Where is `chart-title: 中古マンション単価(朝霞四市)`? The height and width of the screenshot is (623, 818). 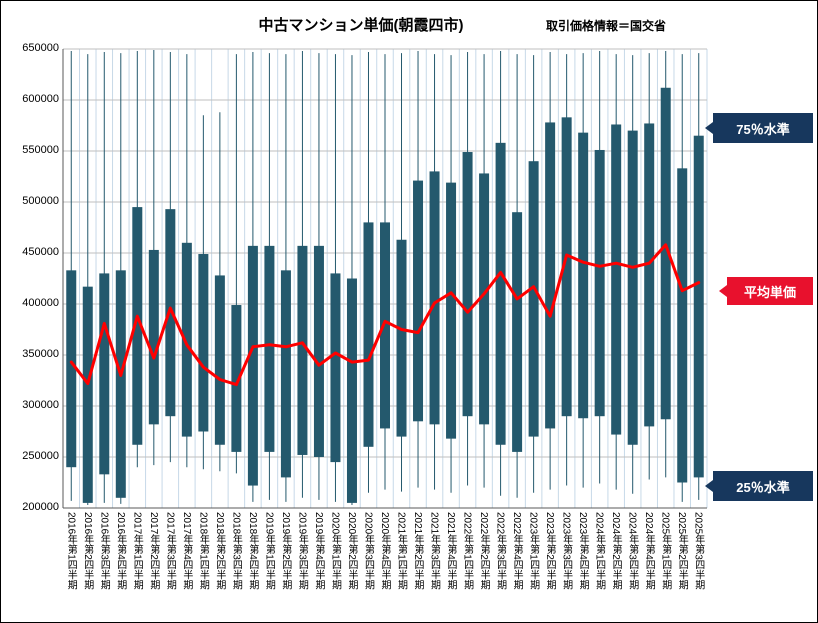
chart-title: 中古マンション単価(朝霞四市) is located at coordinates (361, 25).